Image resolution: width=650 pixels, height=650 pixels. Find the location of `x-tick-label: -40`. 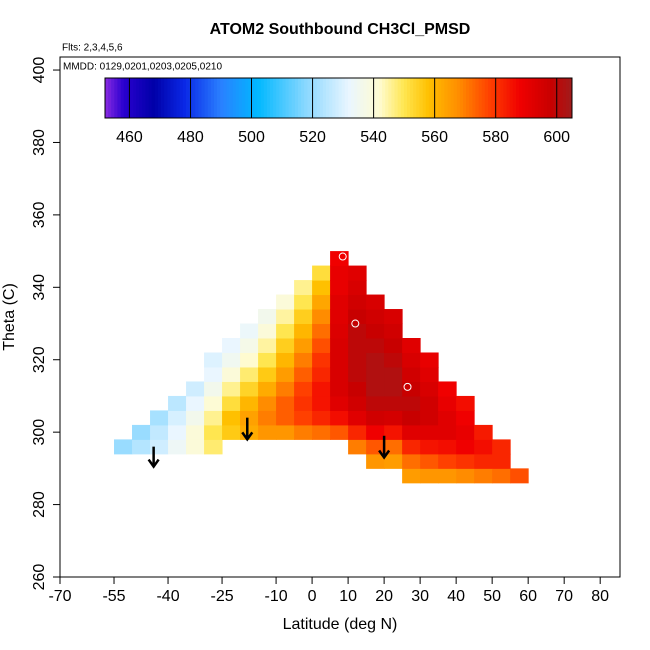

x-tick-label: -40 is located at coordinates (167, 596).